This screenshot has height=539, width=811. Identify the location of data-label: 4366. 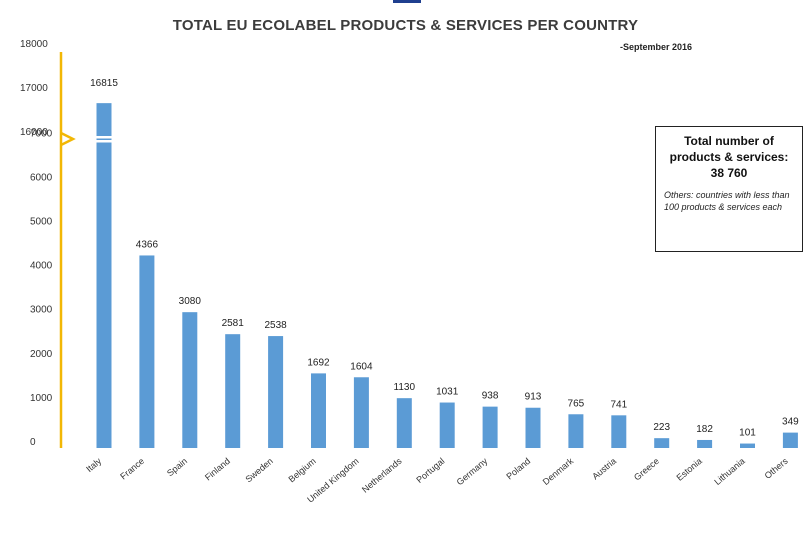
(147, 244).